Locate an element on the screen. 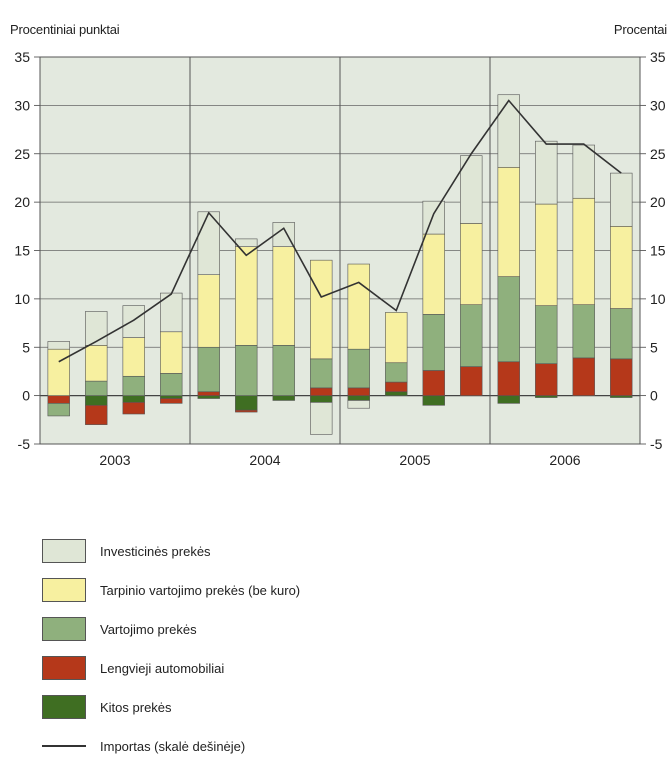 The width and height of the screenshot is (669, 770). legend-label-importas: Importas (skalė dešinėje) is located at coordinates (172, 746).